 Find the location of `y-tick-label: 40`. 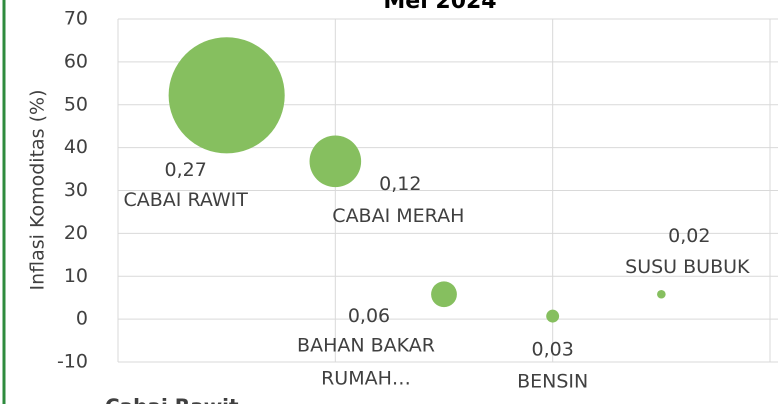

y-tick-label: 40 is located at coordinates (76, 147).